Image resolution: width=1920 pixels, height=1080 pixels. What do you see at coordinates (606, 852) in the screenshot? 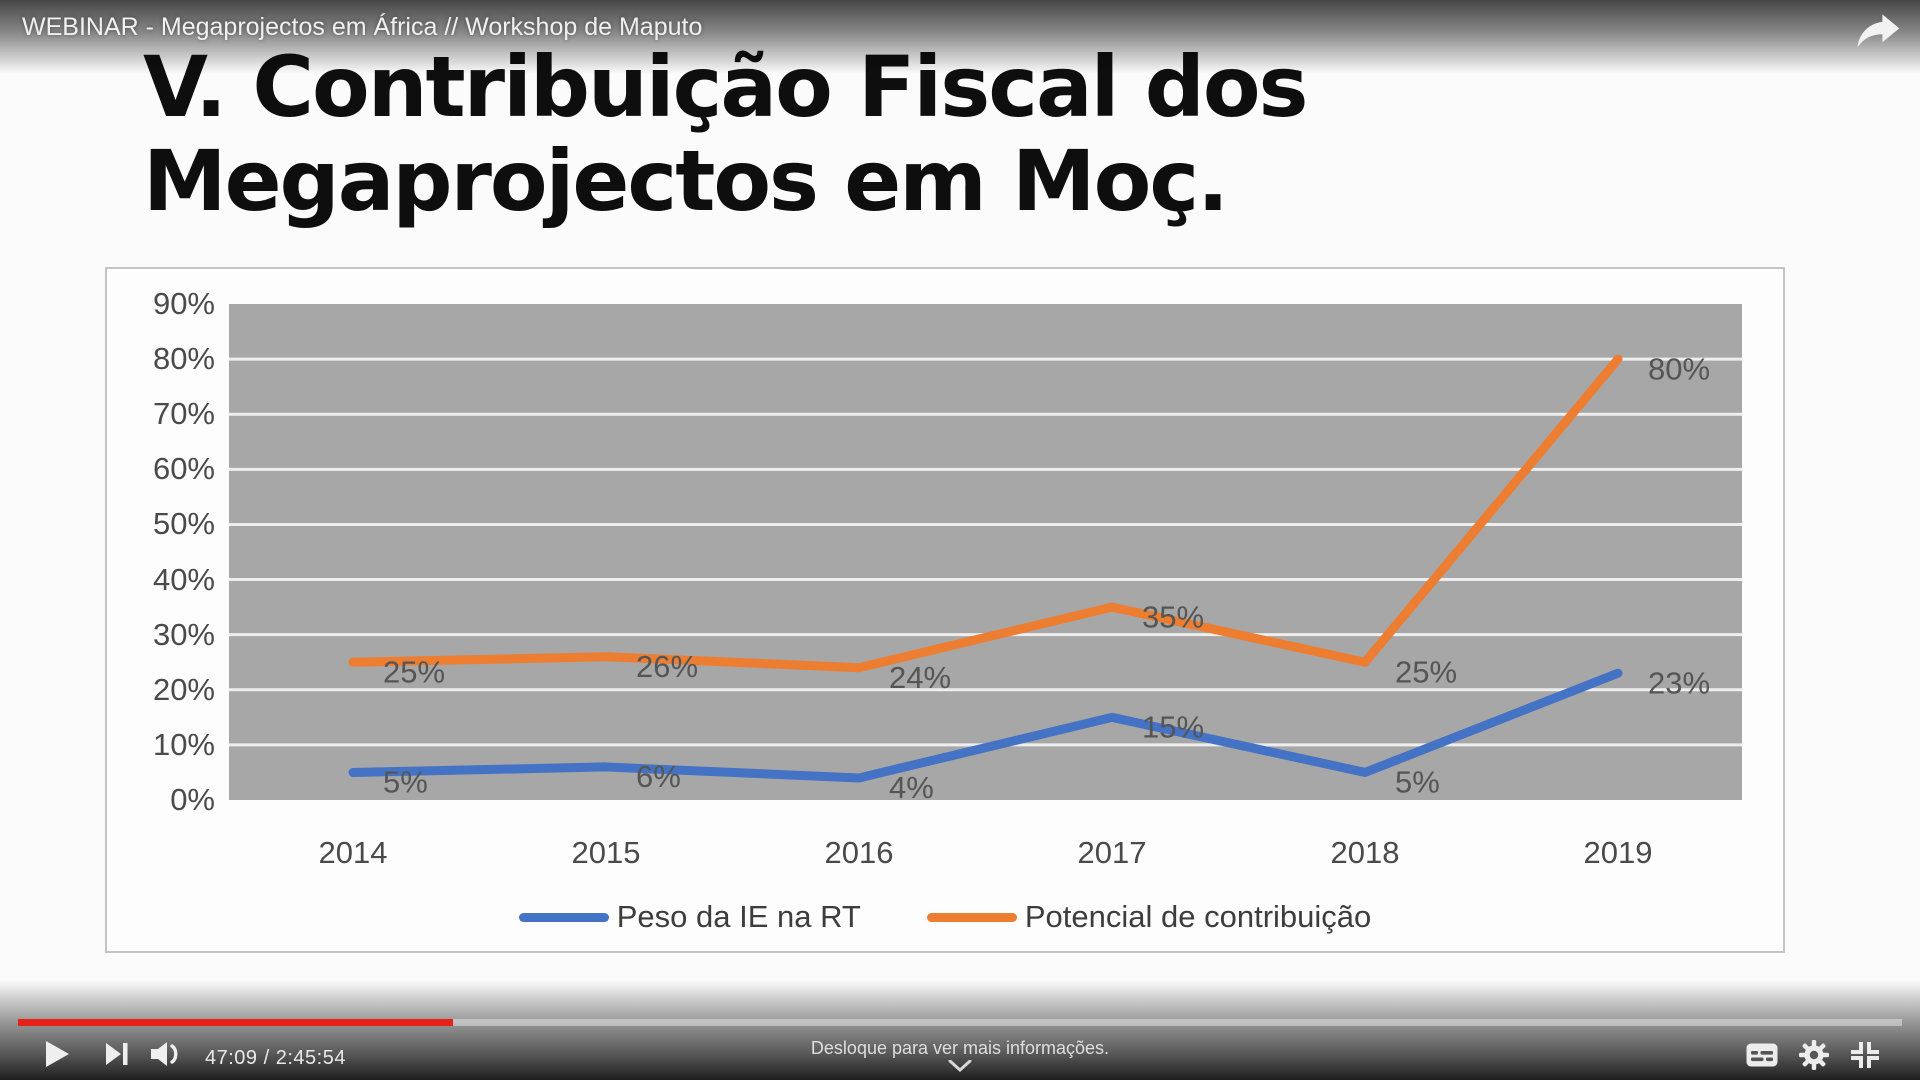
I see `x-axis-tick-2015: 2015` at bounding box center [606, 852].